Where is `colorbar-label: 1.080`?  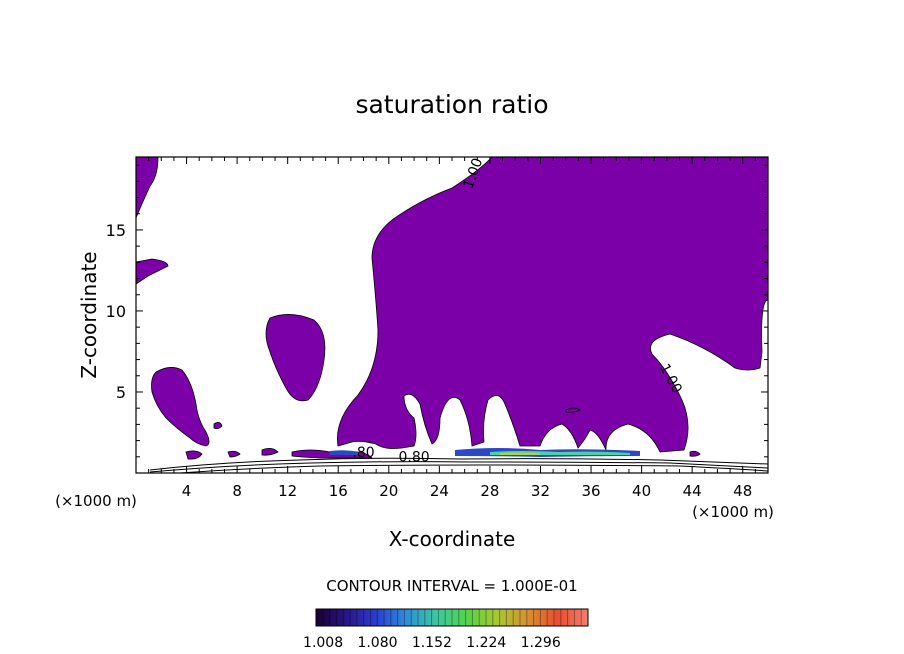
colorbar-label: 1.080 is located at coordinates (377, 643).